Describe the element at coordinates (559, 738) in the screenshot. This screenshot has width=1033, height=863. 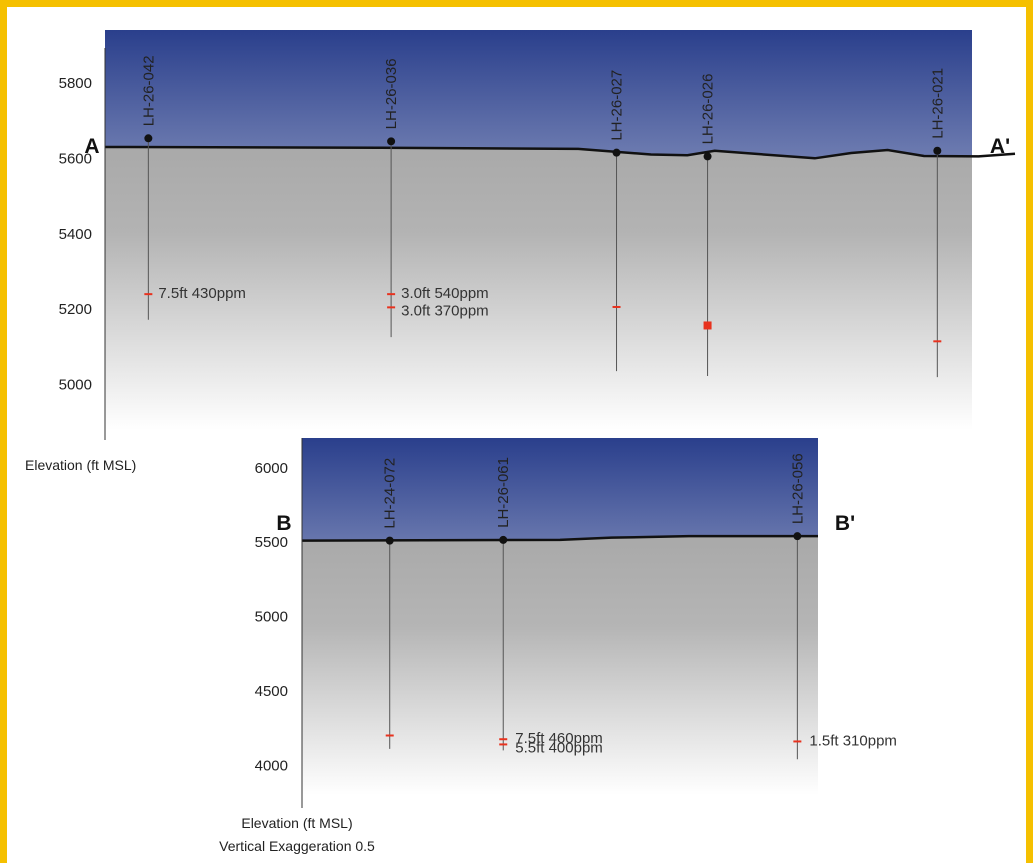
I see `intercept-label: 7.5ft 460ppm` at that location.